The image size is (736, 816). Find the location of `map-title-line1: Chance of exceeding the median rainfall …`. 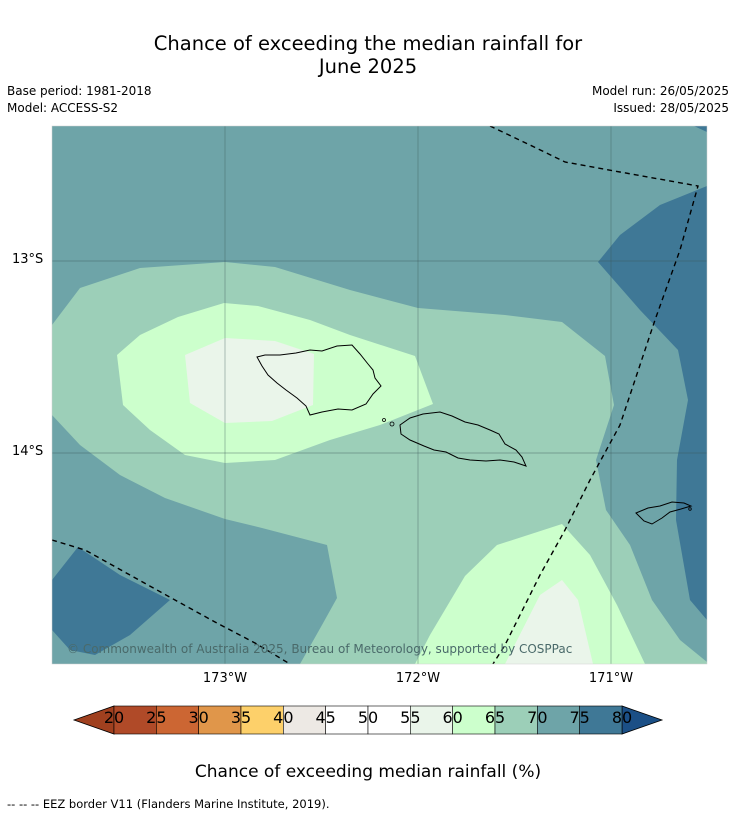

map-title-line1: Chance of exceeding the median rainfall … is located at coordinates (368, 43).